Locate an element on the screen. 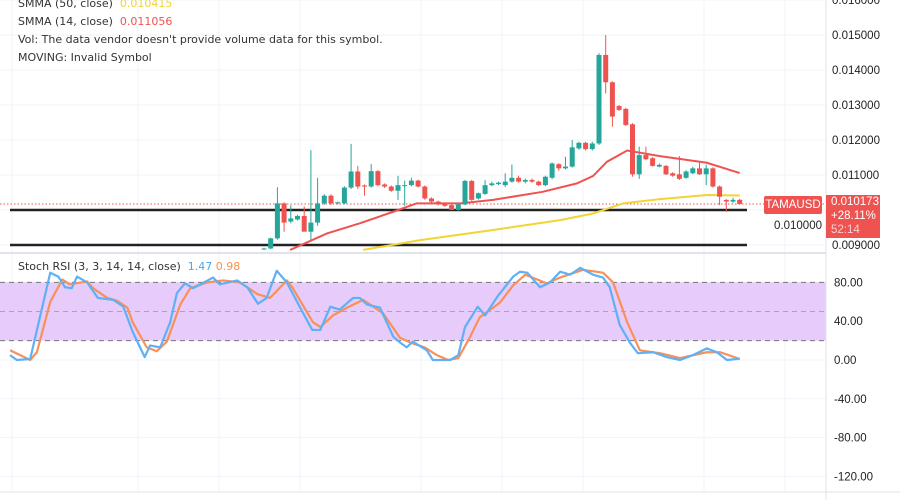 The height and width of the screenshot is (500, 900). stoch-label: Stoch RSI (3, 3, 14, 14, close) is located at coordinates (99, 266).